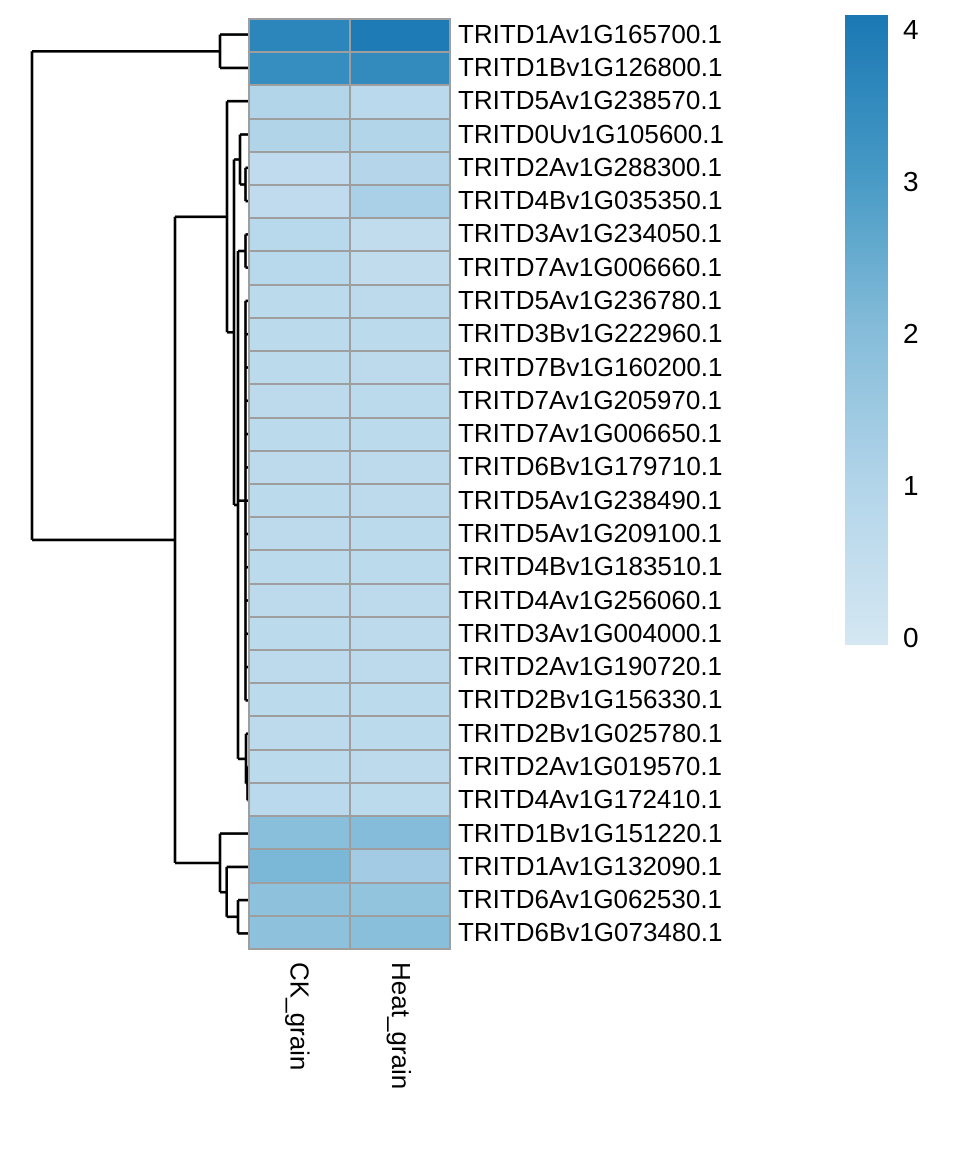  Describe the element at coordinates (590, 432) in the screenshot. I see `row-label: TRITD7Av1G006650.1` at that location.